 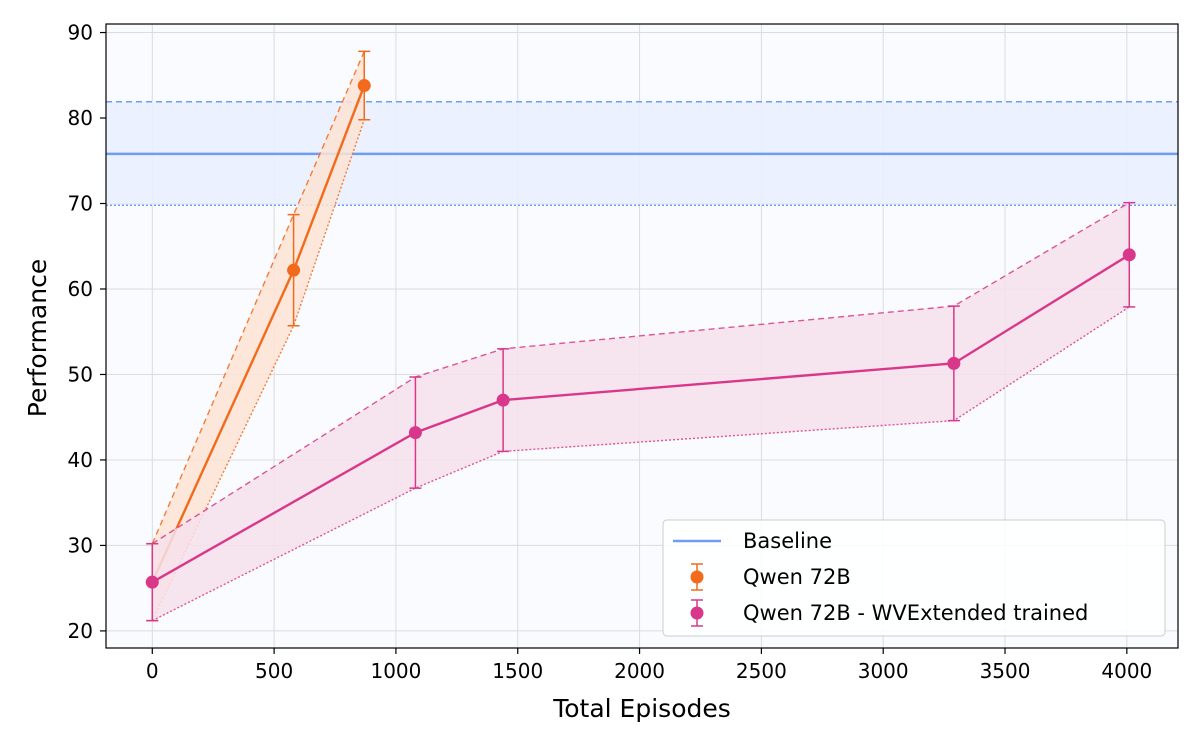 I want to click on x-tick-label: 500, so click(x=274, y=671).